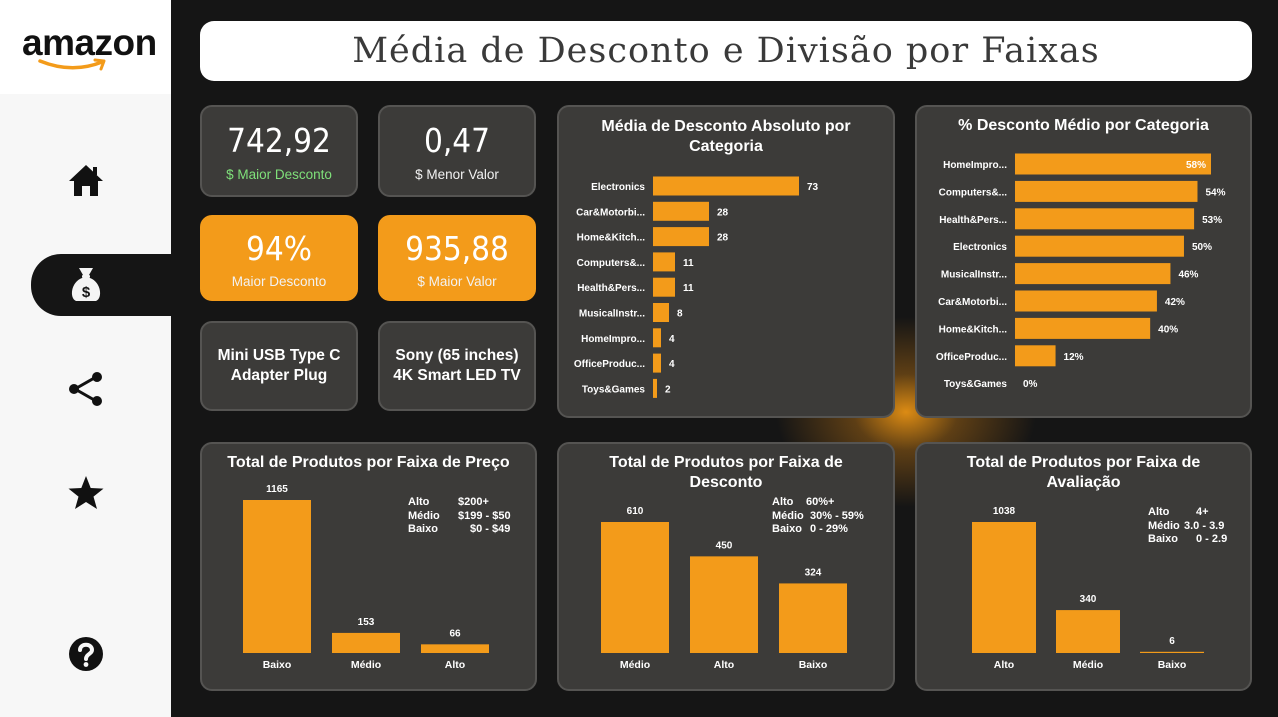 The image size is (1278, 717). I want to click on data-label: 28, so click(723, 212).